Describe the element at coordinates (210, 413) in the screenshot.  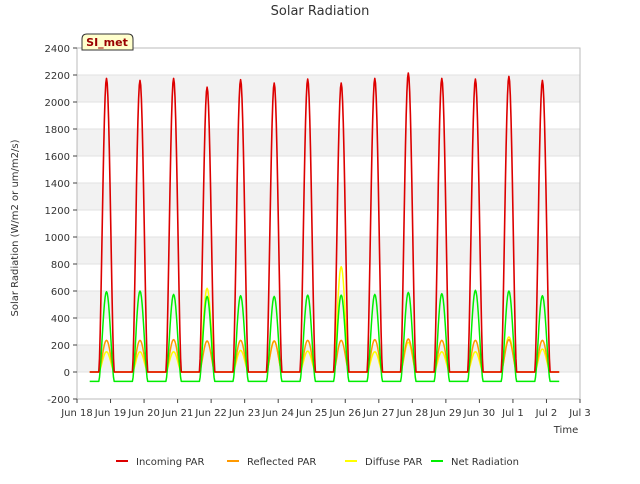
I see `x-tick-label: Jun 22` at that location.